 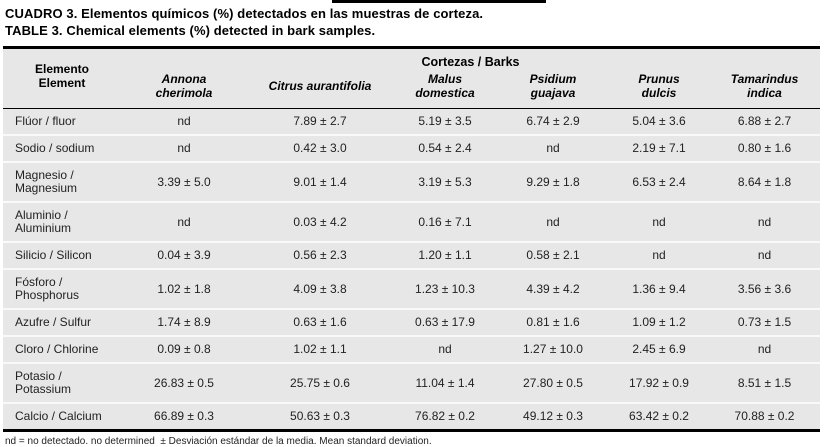 What do you see at coordinates (553, 383) in the screenshot?
I see `value-cell: 27.80 ± 0.5` at bounding box center [553, 383].